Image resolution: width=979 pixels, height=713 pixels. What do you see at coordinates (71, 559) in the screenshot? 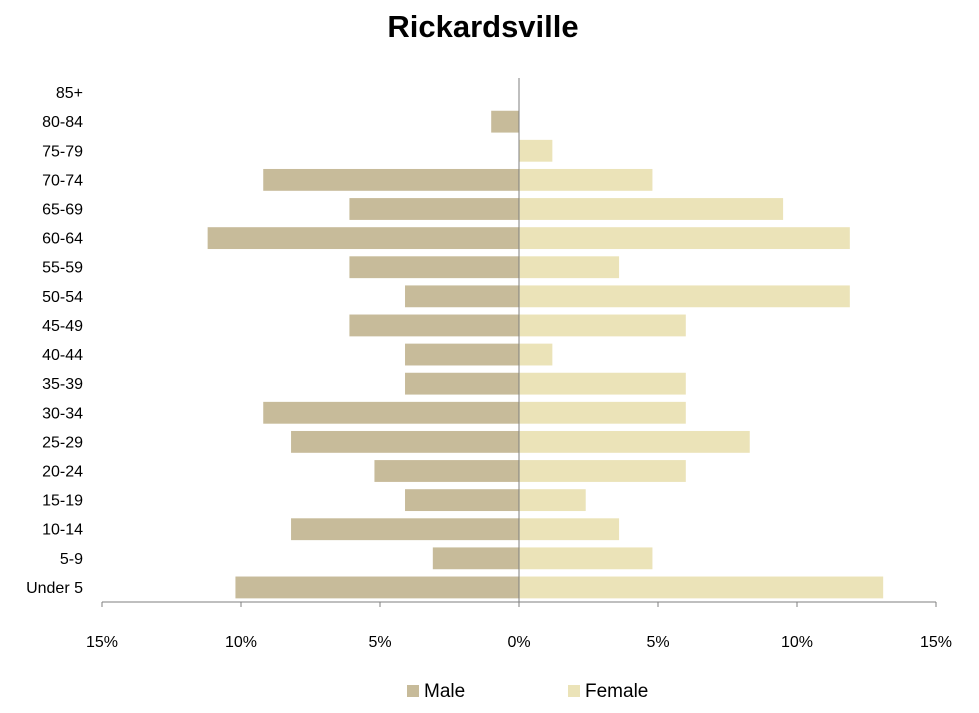
I see `y-tick-label: 5-9` at bounding box center [71, 559].